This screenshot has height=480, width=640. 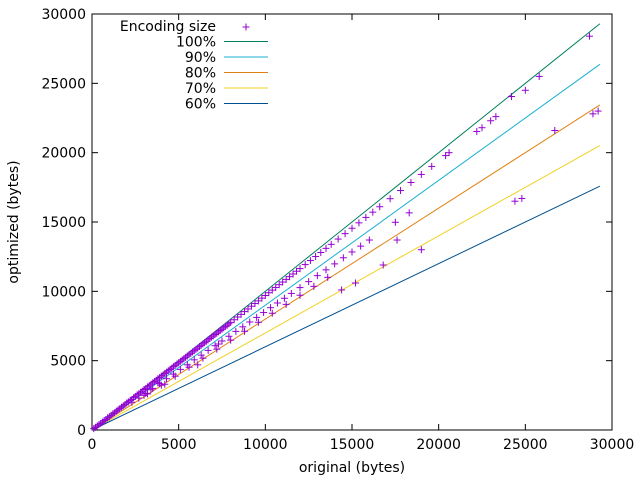 I want to click on x-tick-label: 30000, so click(x=612, y=445).